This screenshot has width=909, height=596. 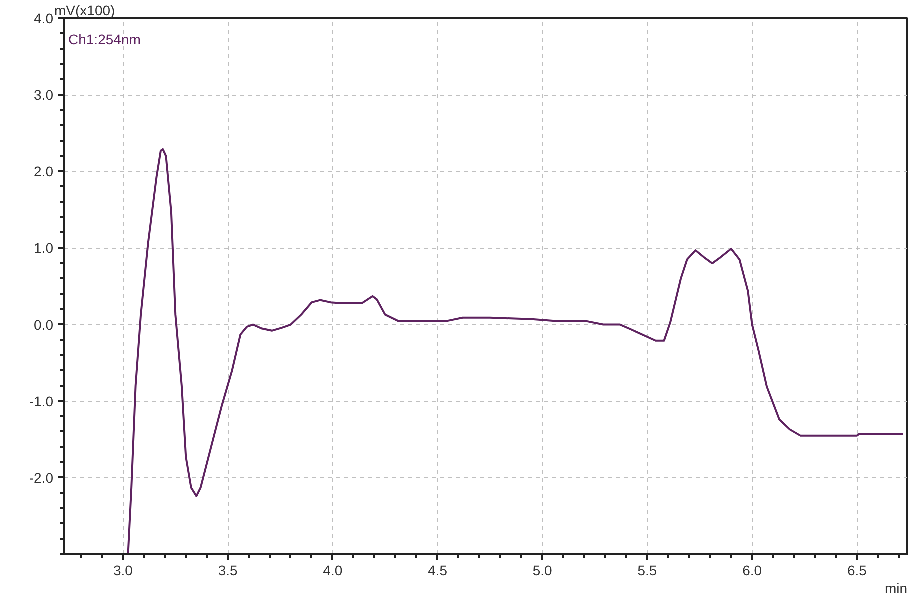 What do you see at coordinates (44, 172) in the screenshot?
I see `y-tick-label: 2.0` at bounding box center [44, 172].